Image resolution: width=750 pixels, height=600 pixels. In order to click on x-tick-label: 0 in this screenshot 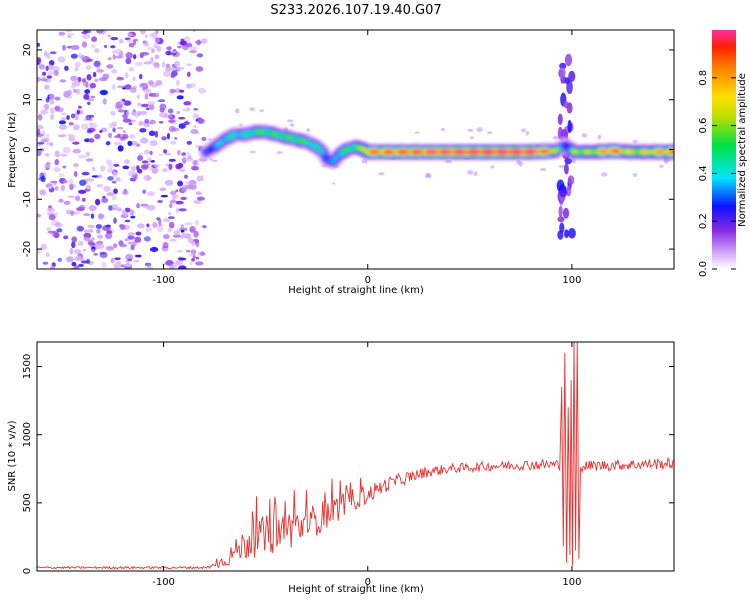, I will do `click(368, 280)`.